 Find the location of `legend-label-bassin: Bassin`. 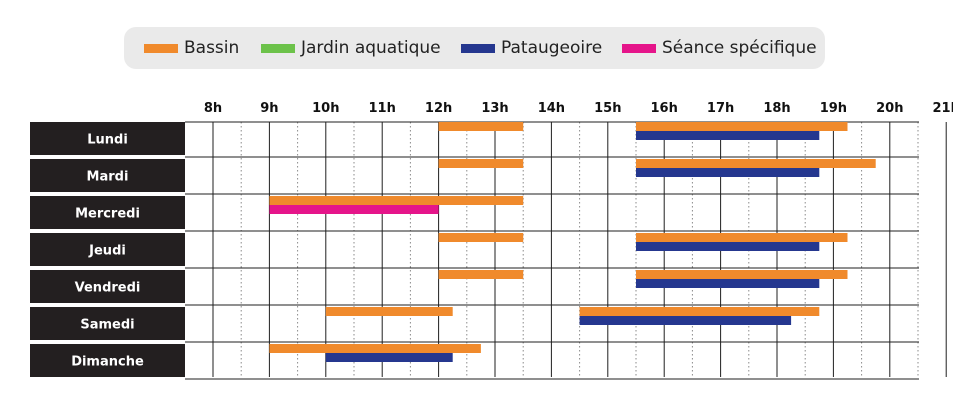

legend-label-bassin: Bassin is located at coordinates (212, 48).